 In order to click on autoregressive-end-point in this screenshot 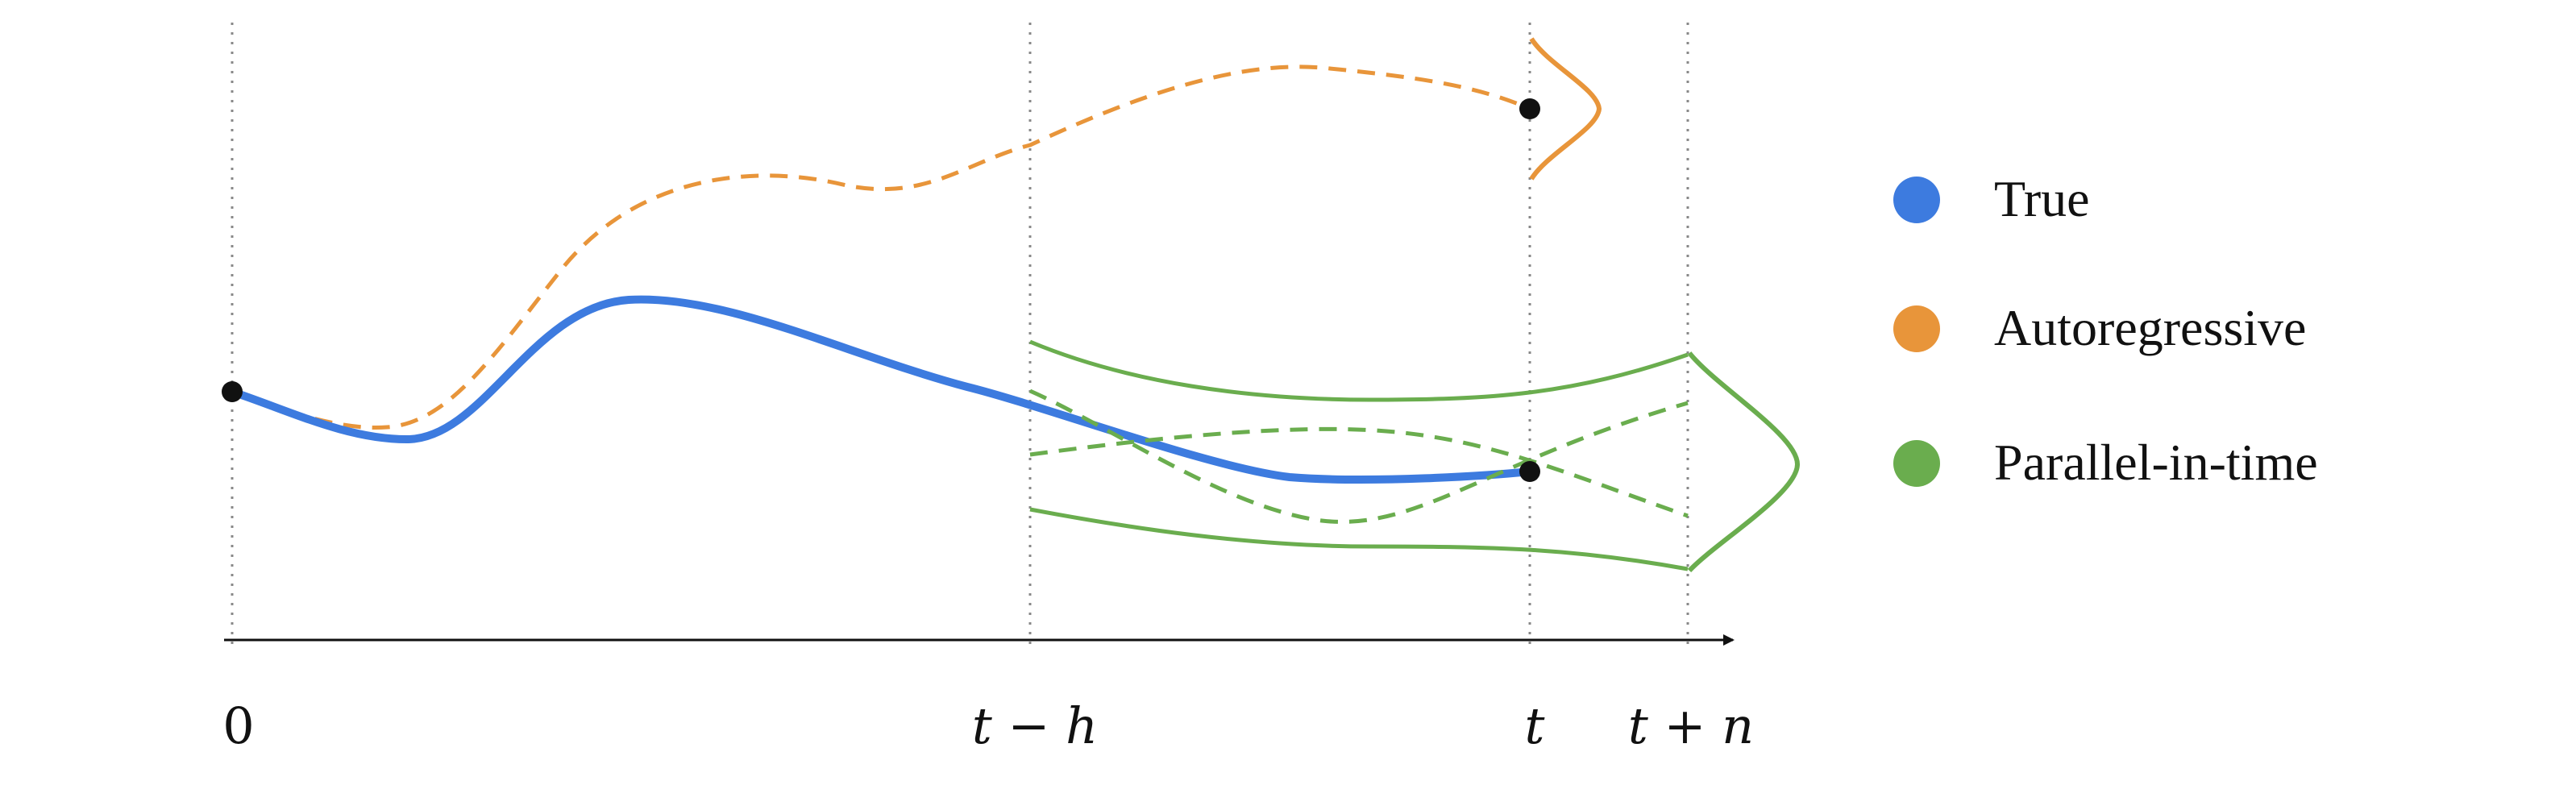, I will do `click(1529, 108)`.